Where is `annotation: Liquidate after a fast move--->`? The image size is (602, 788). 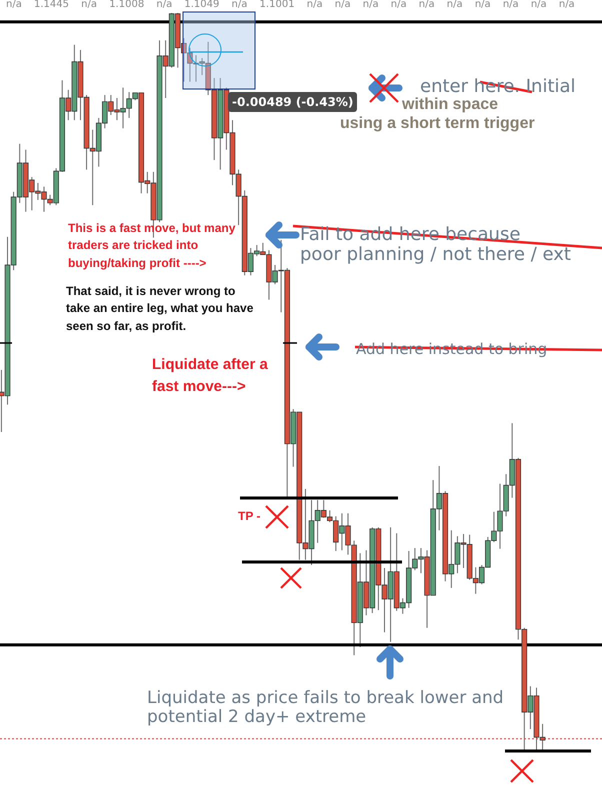 annotation: Liquidate after a fast move---> is located at coordinates (210, 376).